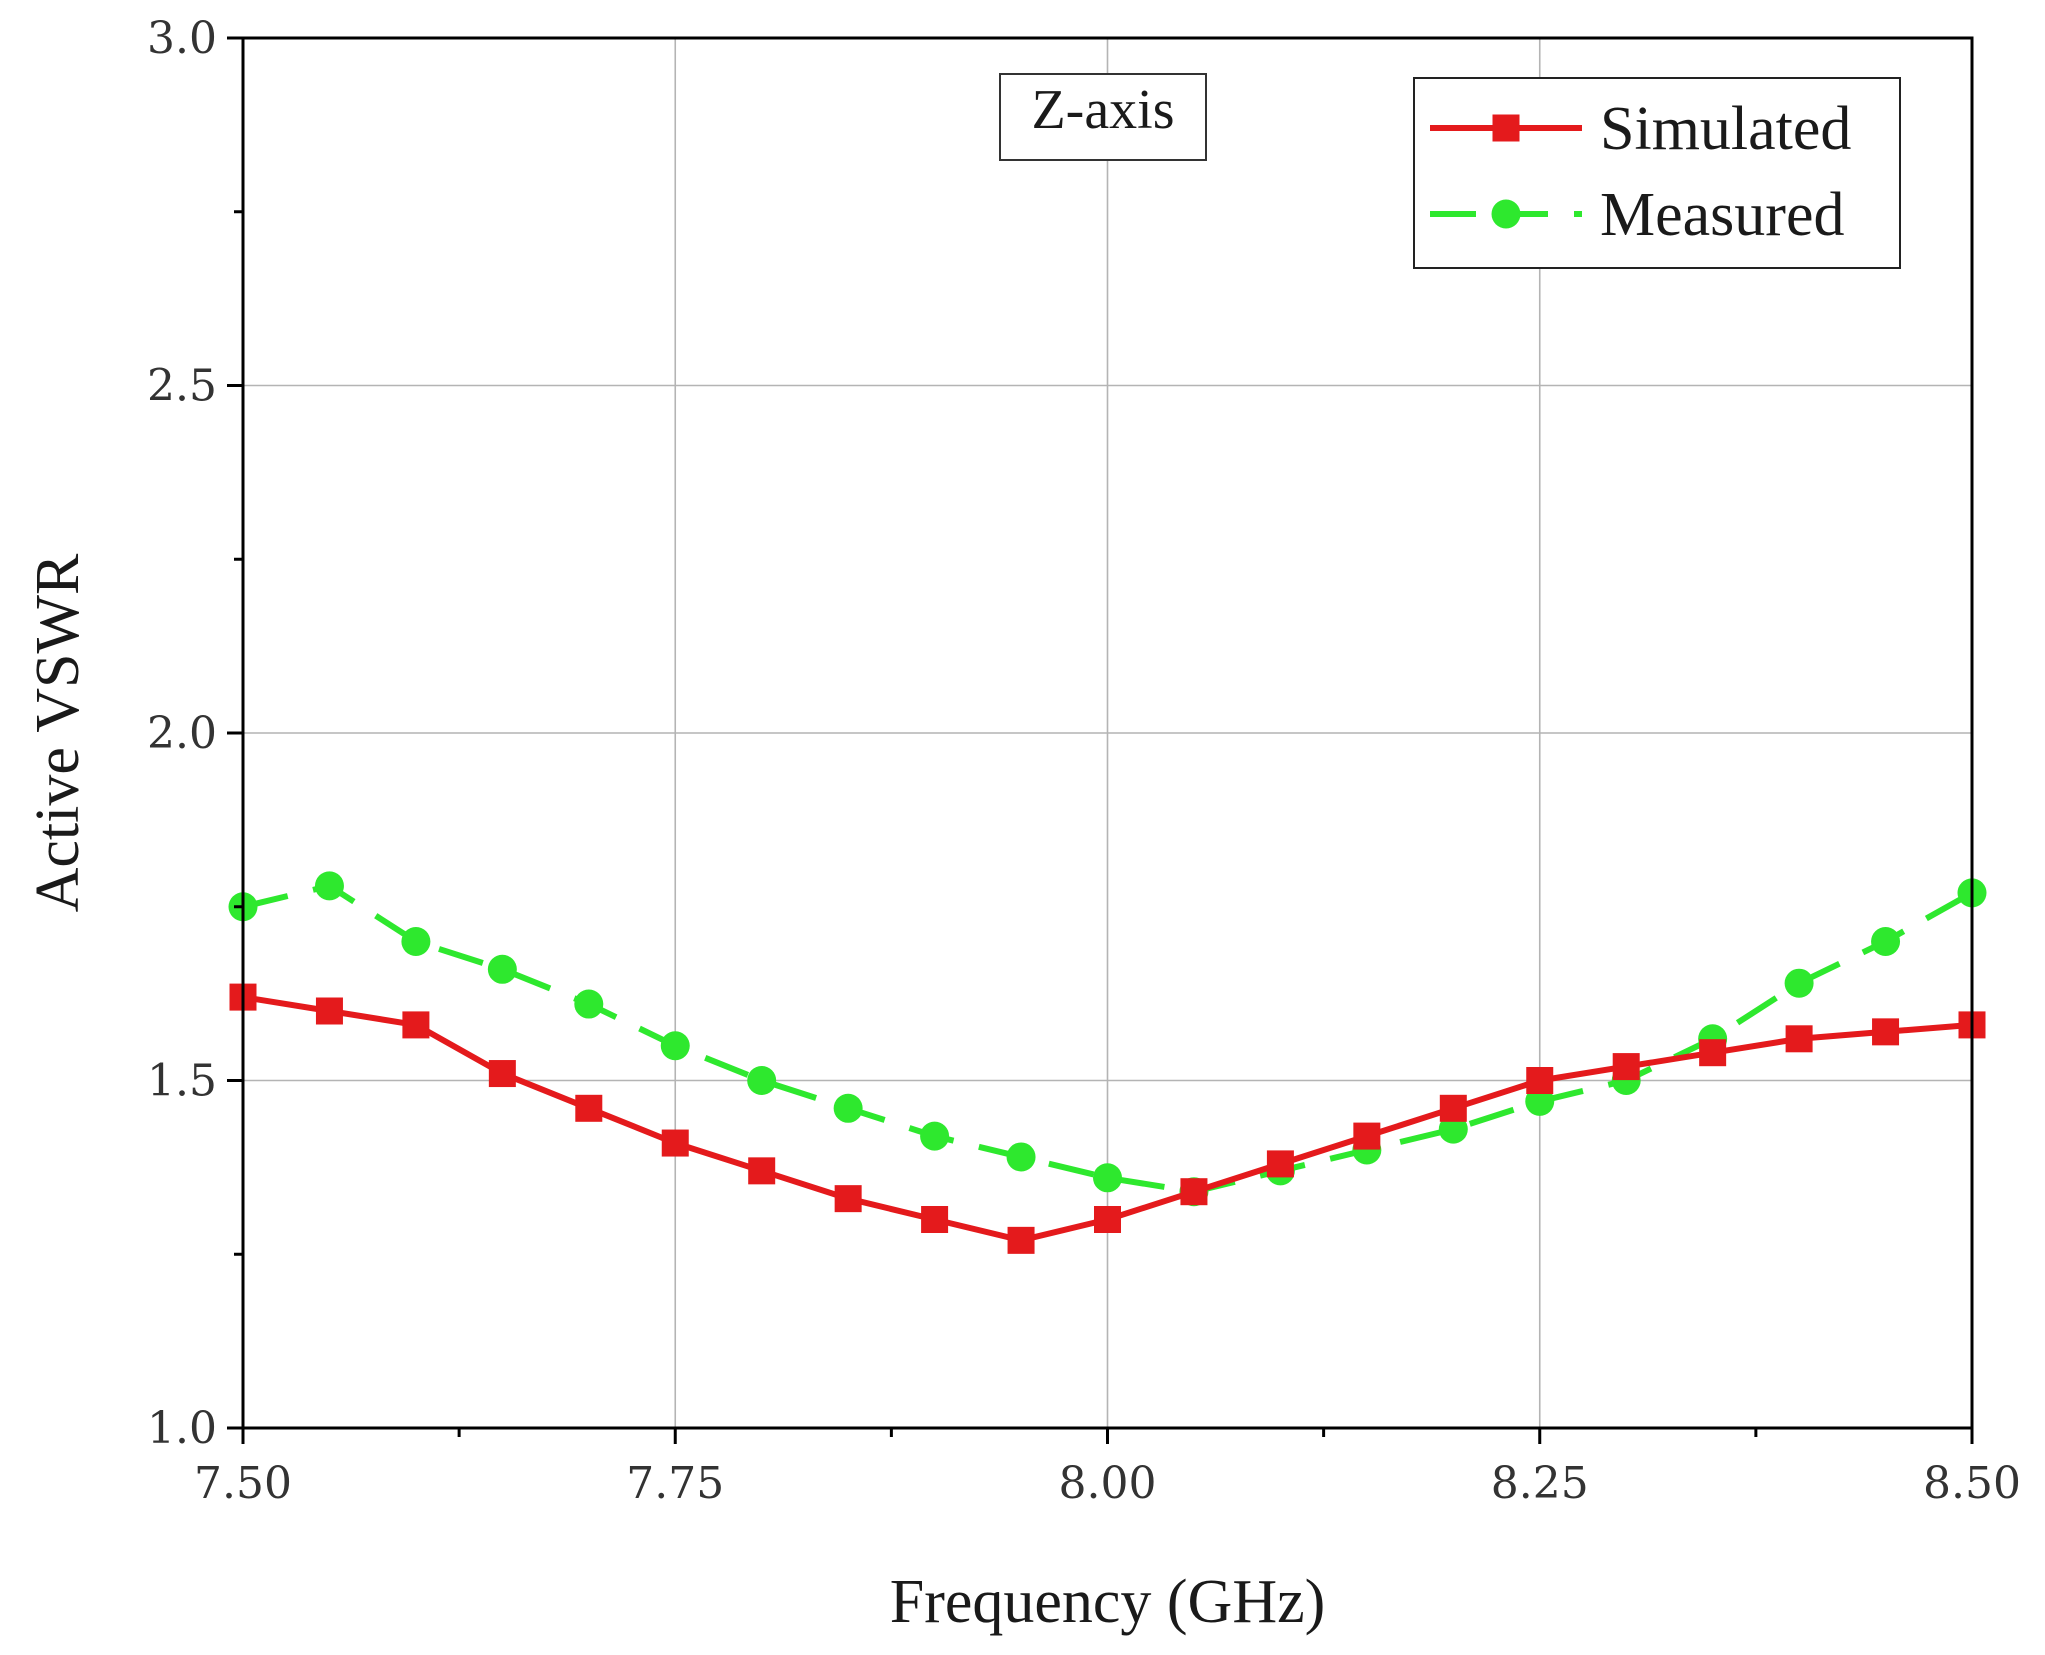  I want to click on y-axis-title: Active VSWR, so click(58, 732).